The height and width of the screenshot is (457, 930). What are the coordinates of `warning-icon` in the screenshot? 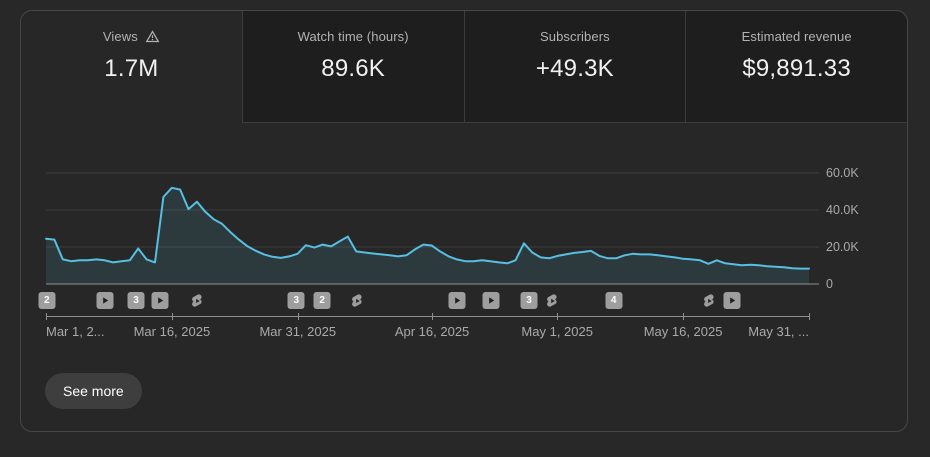 It's located at (152, 36).